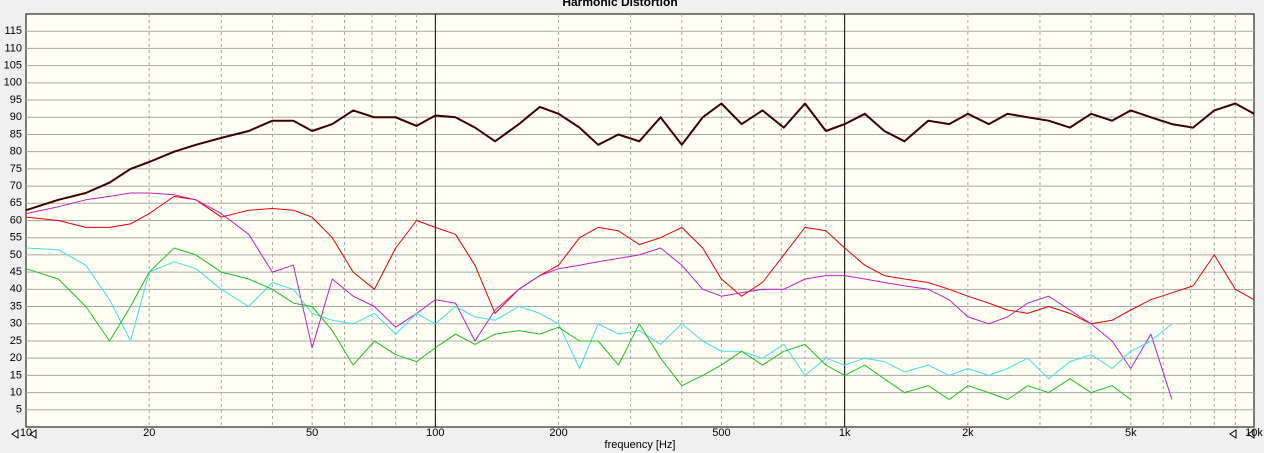 This screenshot has height=453, width=1264. What do you see at coordinates (16, 134) in the screenshot?
I see `y-tick-label: 85` at bounding box center [16, 134].